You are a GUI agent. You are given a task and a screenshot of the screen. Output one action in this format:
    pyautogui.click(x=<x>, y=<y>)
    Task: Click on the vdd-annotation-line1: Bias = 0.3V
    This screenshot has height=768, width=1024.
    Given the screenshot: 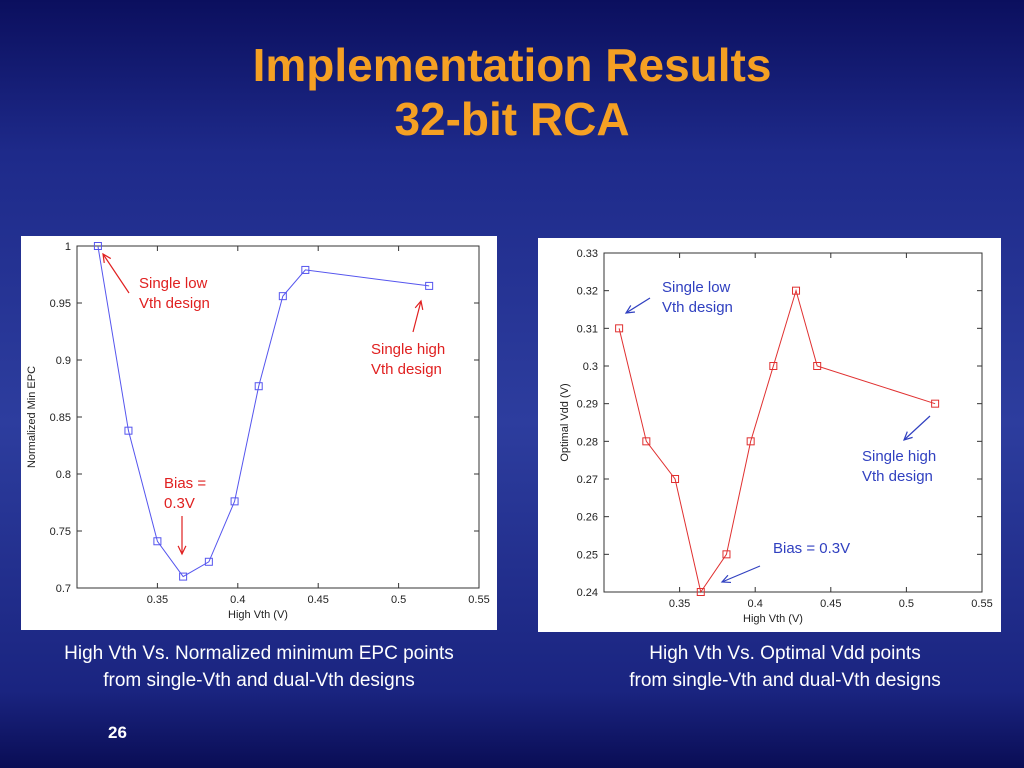 What is the action you would take?
    pyautogui.click(x=811, y=548)
    